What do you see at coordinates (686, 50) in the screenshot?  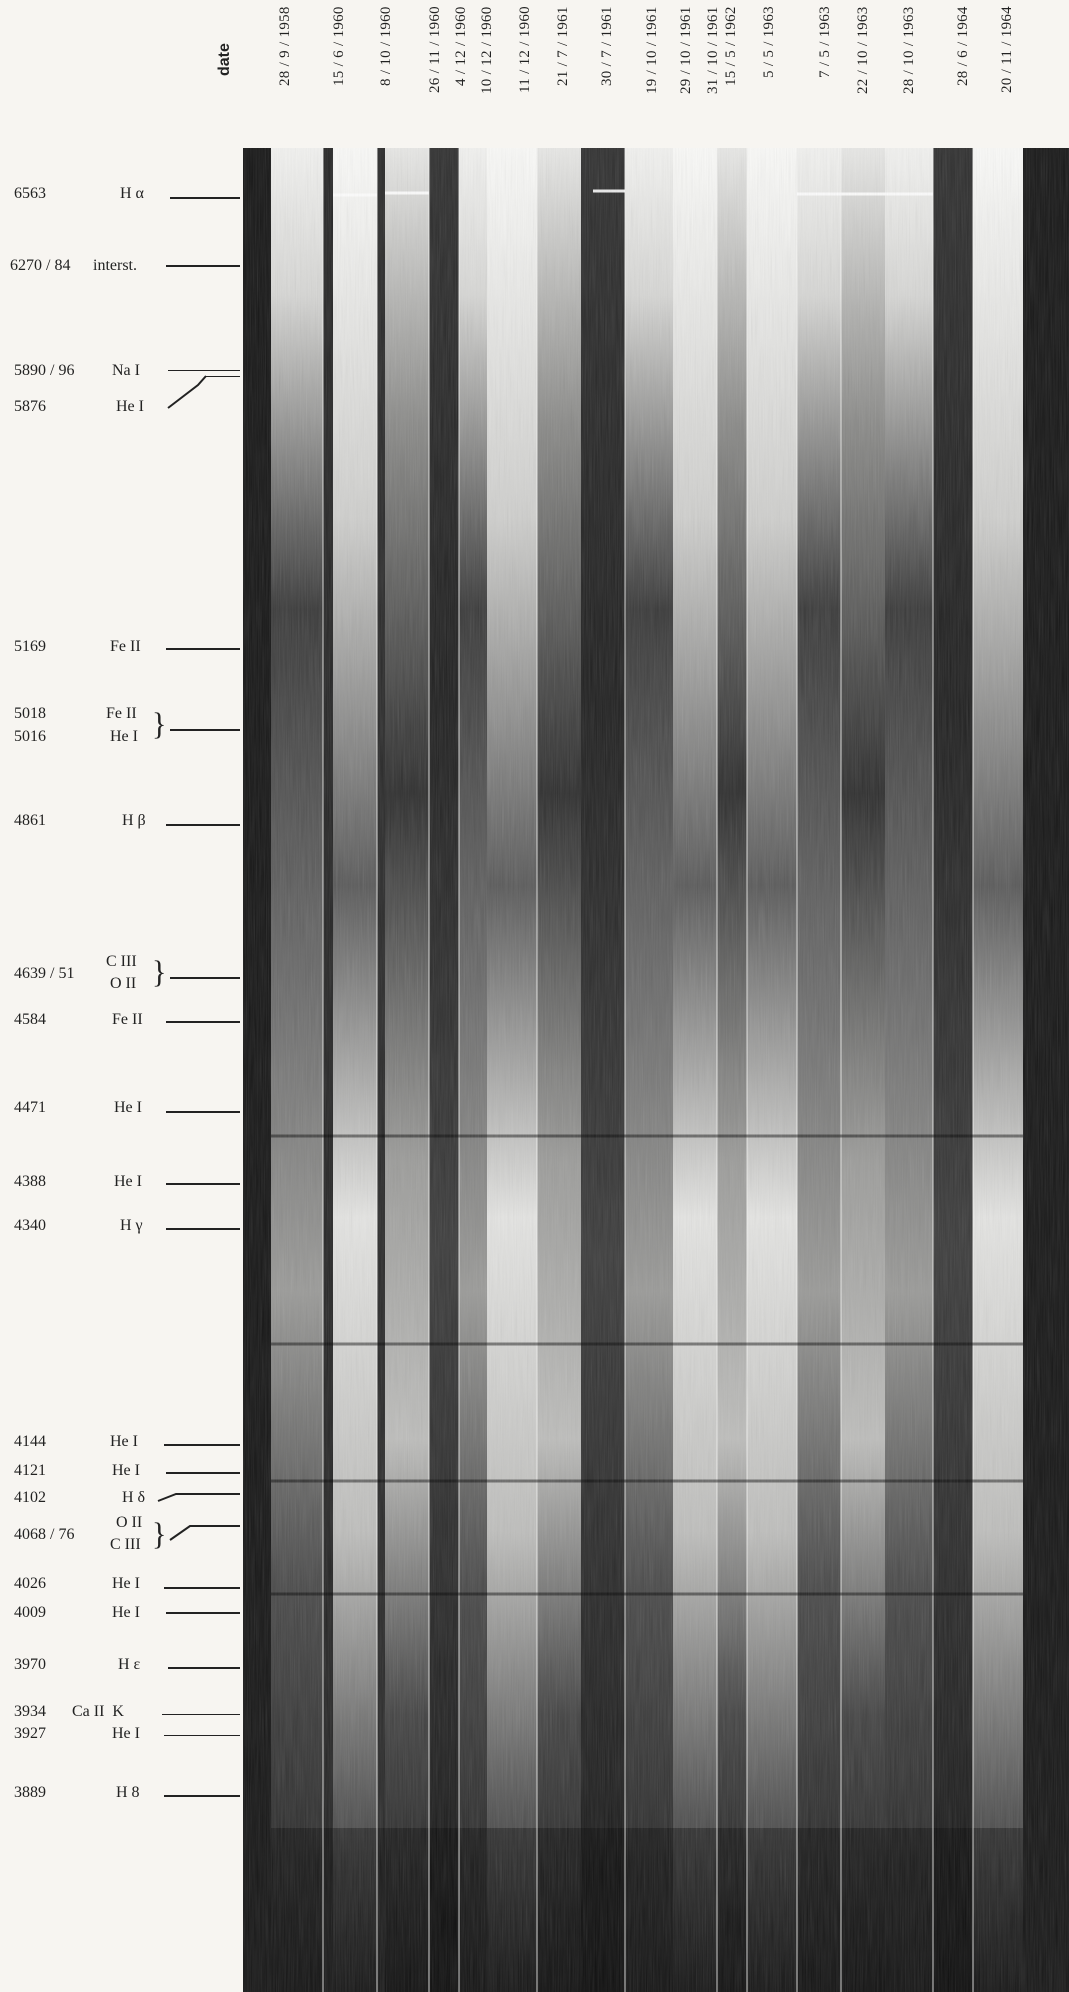 I see `date-label: 29 / 10 / 1961` at bounding box center [686, 50].